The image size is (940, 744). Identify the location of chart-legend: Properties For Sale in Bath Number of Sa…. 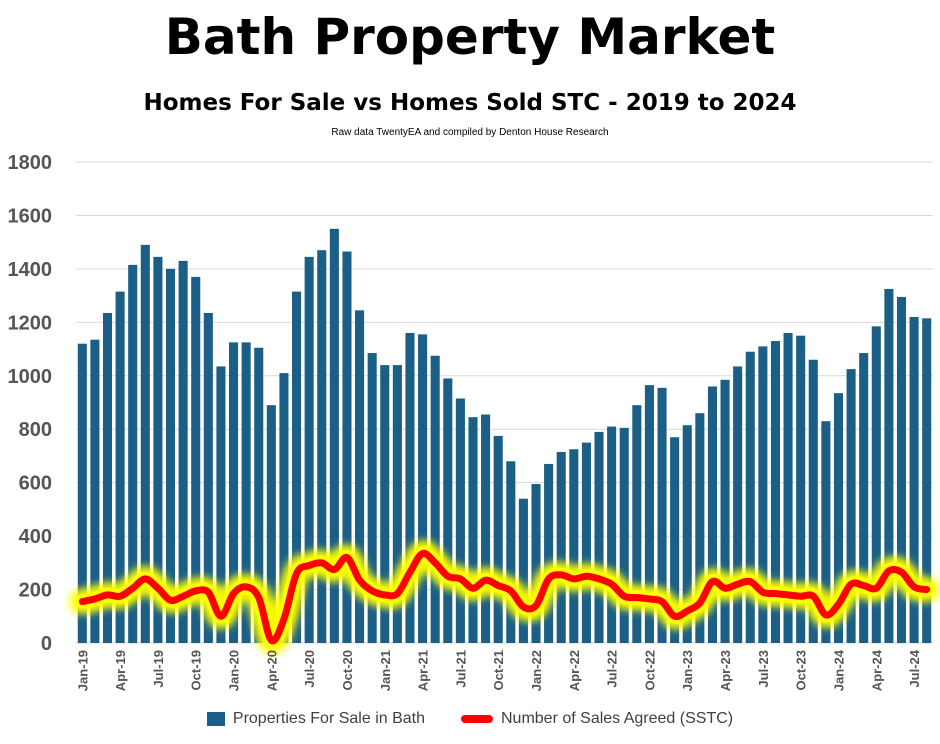
(470, 719).